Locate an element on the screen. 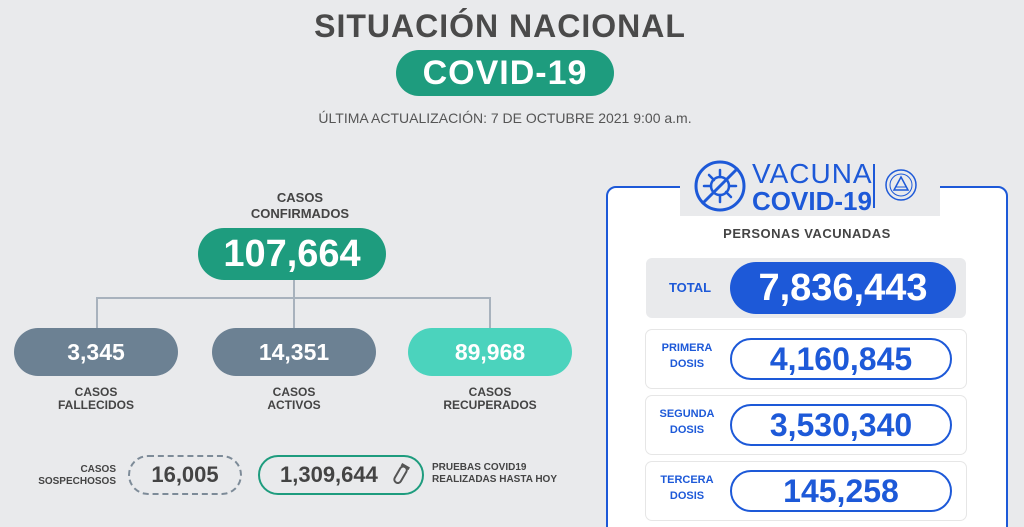 This screenshot has height=527, width=1024. total-value: 7,836,443 is located at coordinates (843, 288).